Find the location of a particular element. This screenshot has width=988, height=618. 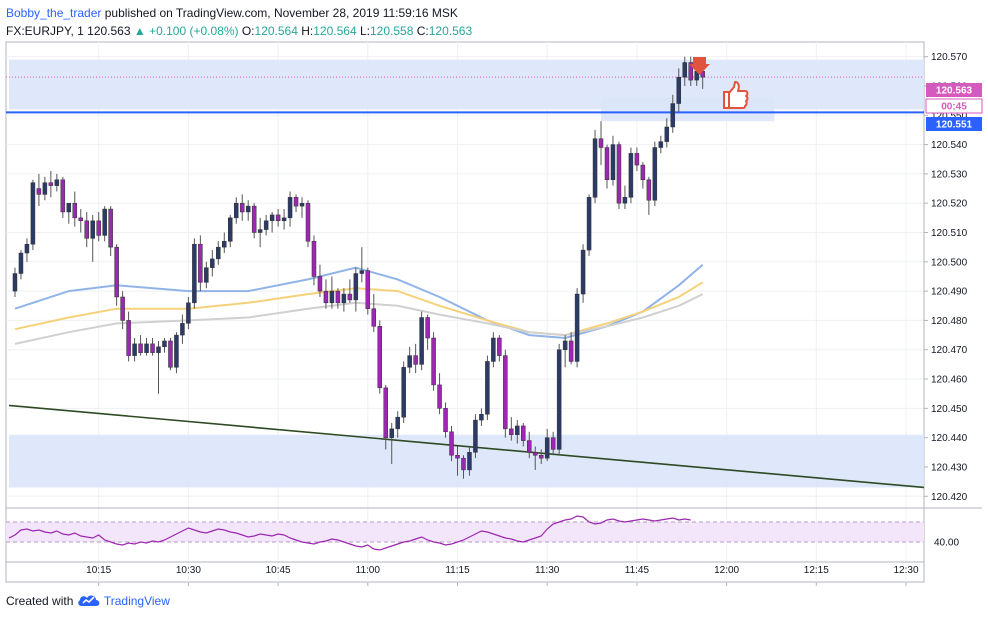

x-tick-label: 10:30 is located at coordinates (188, 570).